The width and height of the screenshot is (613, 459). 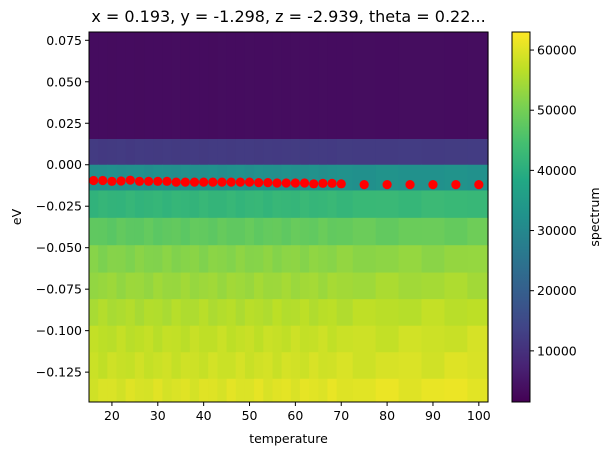 I want to click on y-tick-label: 0.050, so click(x=64, y=81).